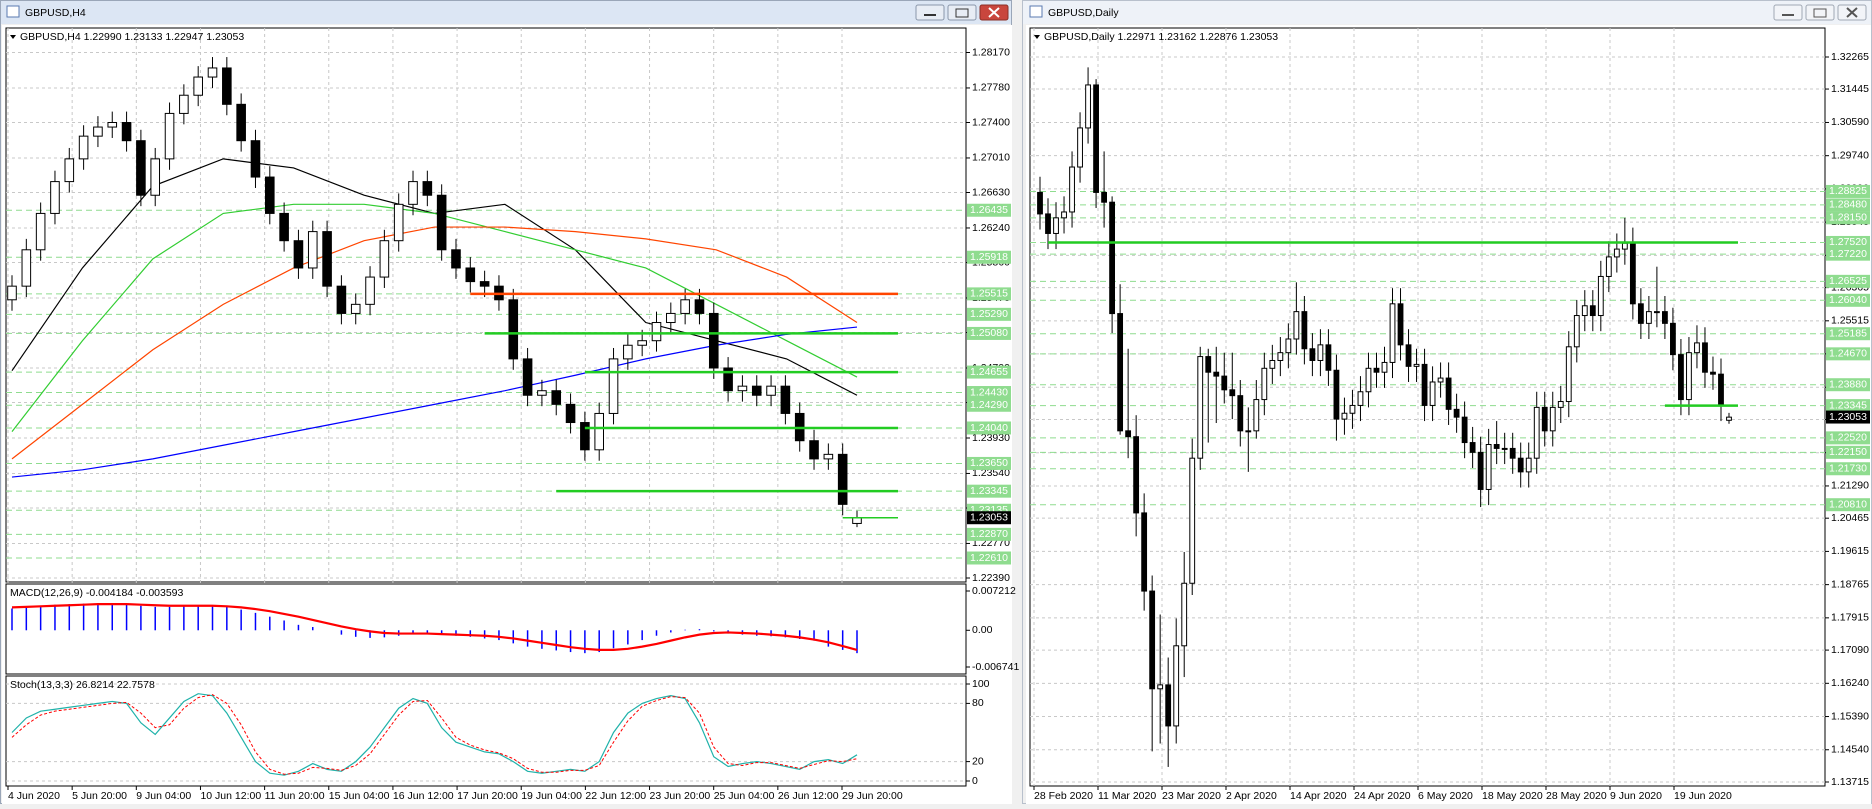 Image resolution: width=1872 pixels, height=809 pixels. What do you see at coordinates (1848, 218) in the screenshot?
I see `level-label: 1.28150` at bounding box center [1848, 218].